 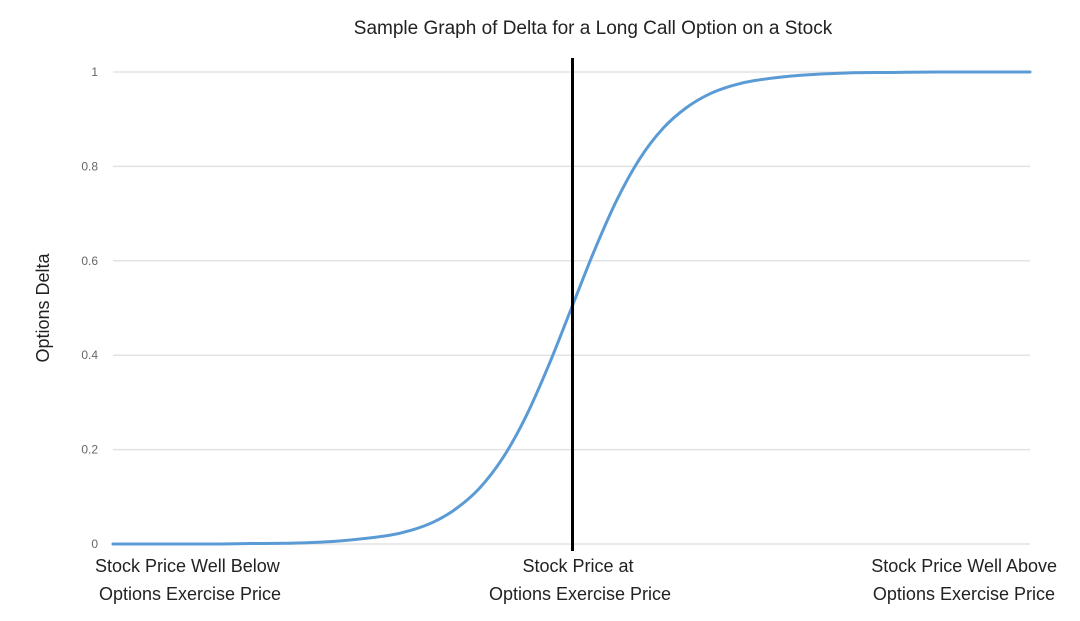 What do you see at coordinates (43, 307) in the screenshot?
I see `y-axis-label: Options Delta` at bounding box center [43, 307].